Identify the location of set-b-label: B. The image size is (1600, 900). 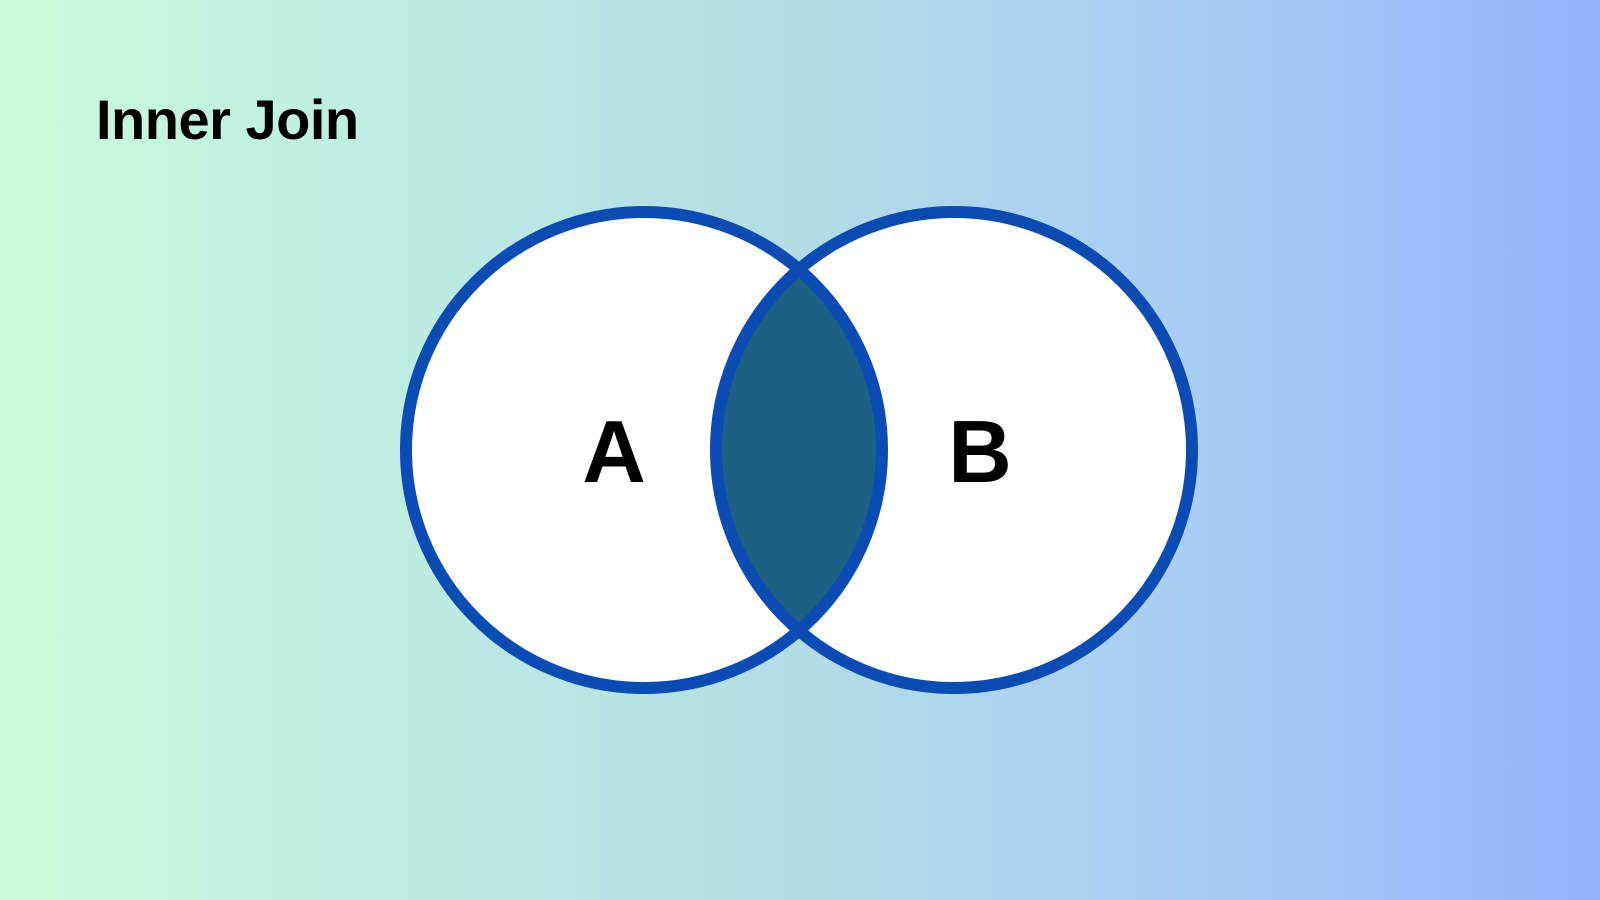
(980, 451).